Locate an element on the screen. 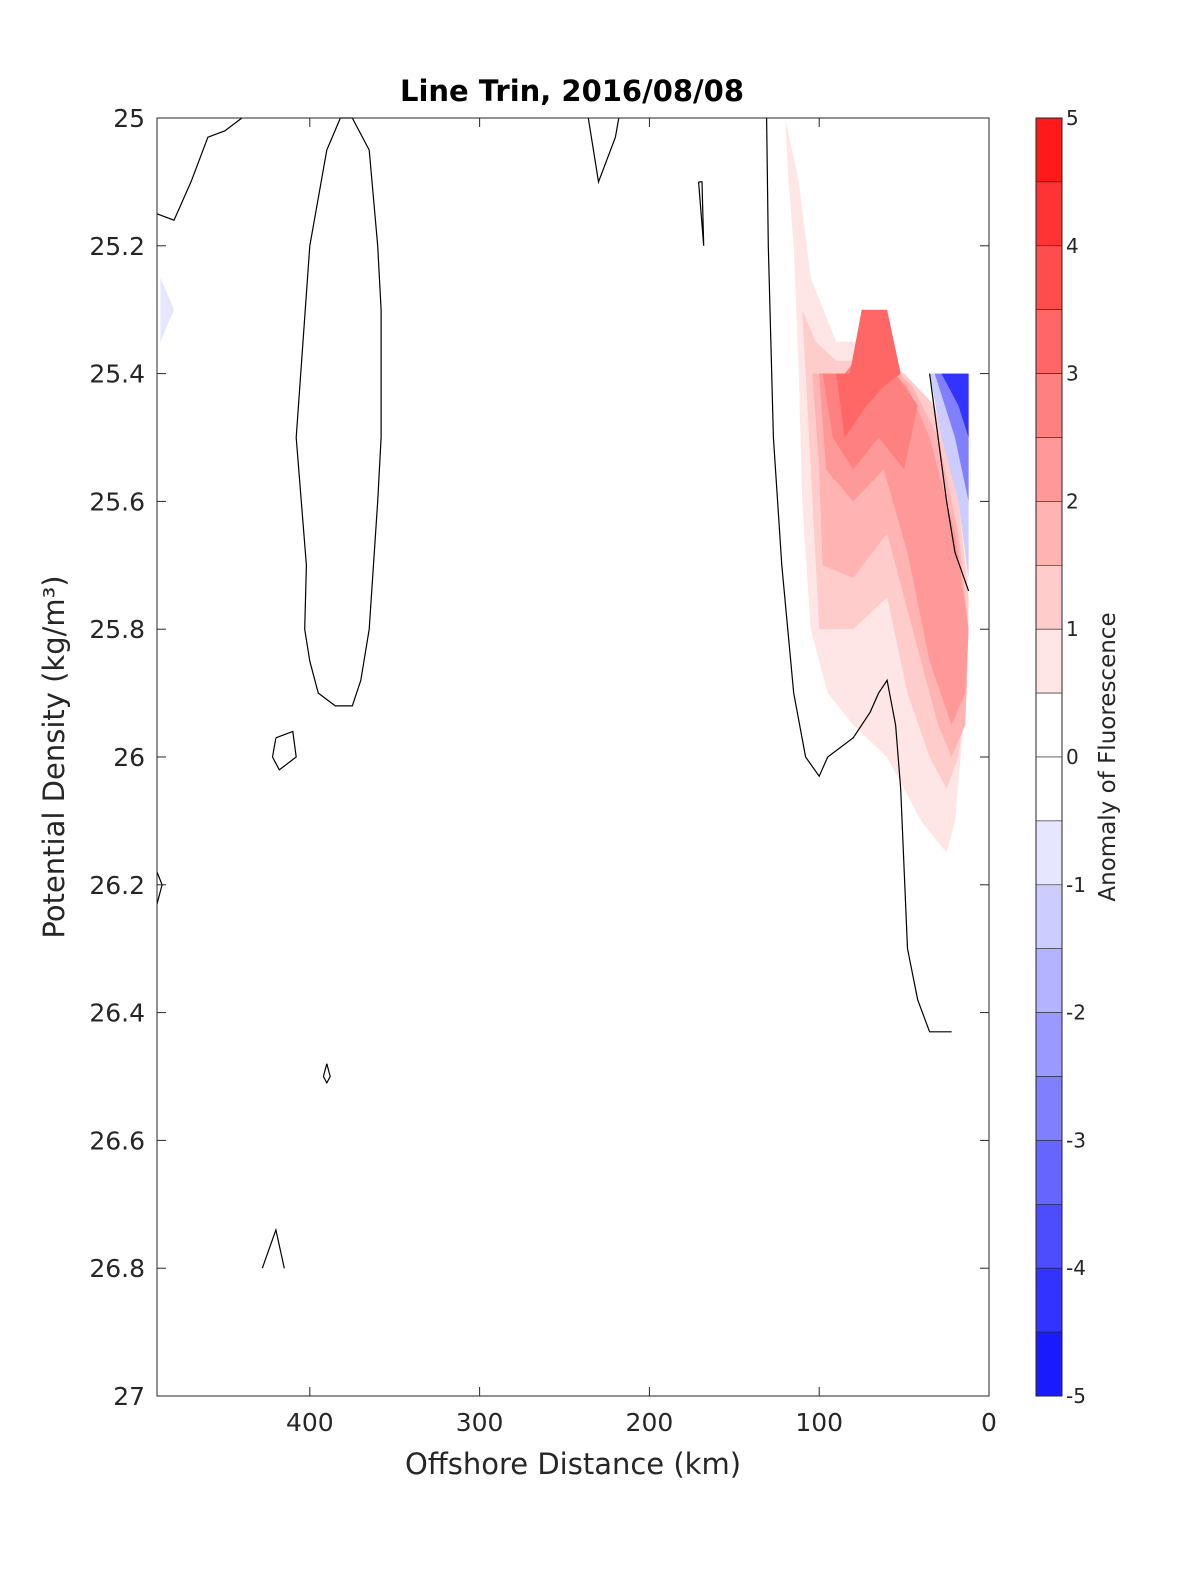  chart-title: Line Trin, 2016/08/08 is located at coordinates (572, 91).